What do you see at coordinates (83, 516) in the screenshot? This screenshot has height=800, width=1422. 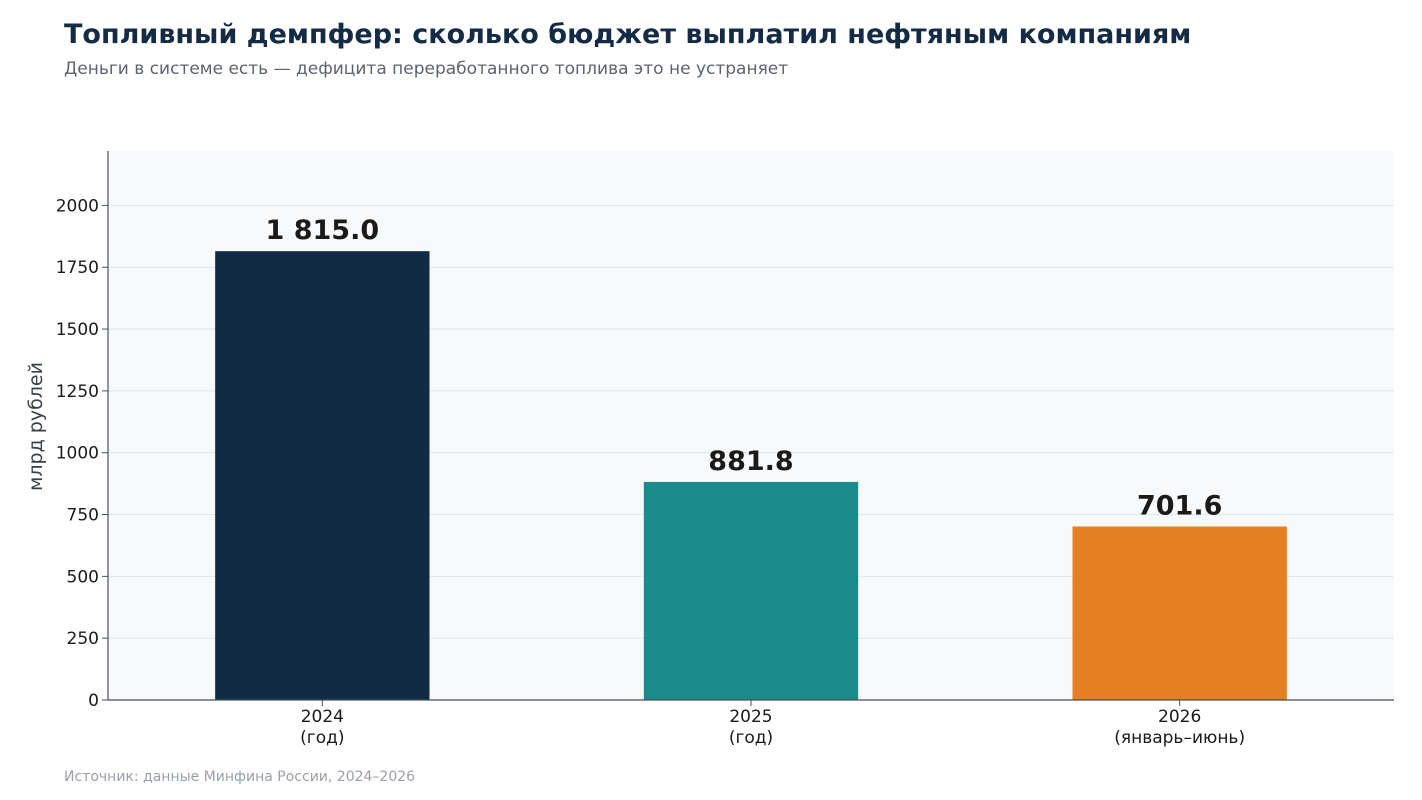 I see `y-tick-label: 750` at bounding box center [83, 516].